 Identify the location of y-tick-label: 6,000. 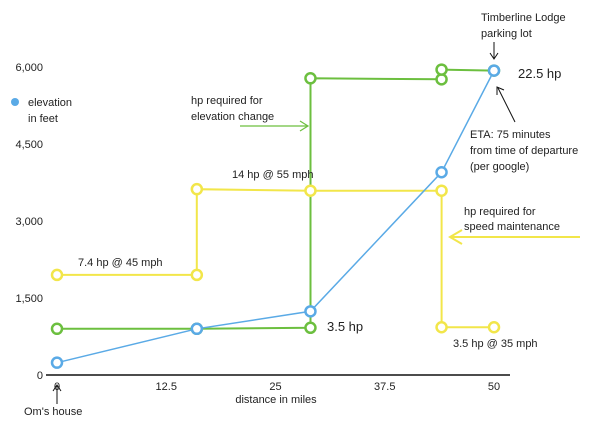
(29, 68).